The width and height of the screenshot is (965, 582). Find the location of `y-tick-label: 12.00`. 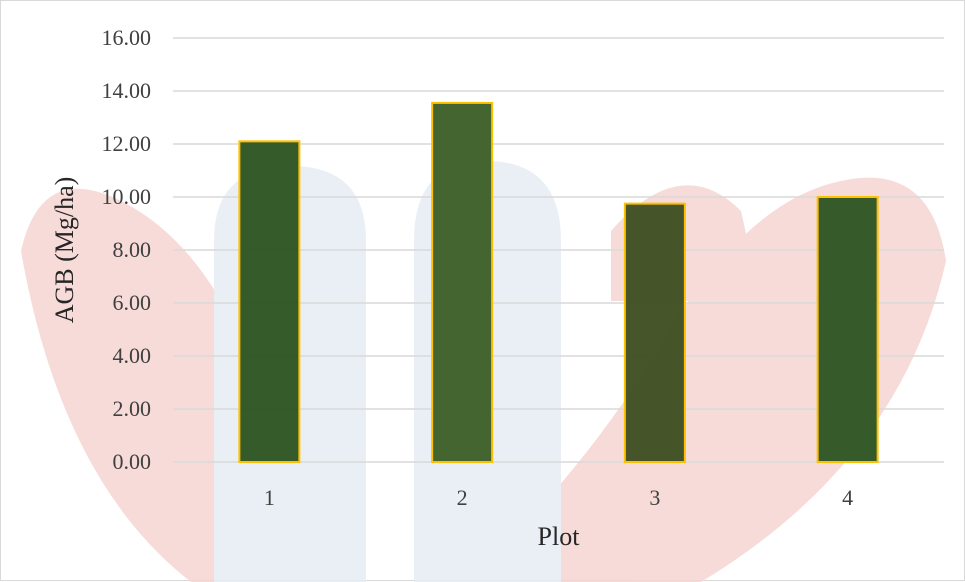

y-tick-label: 12.00 is located at coordinates (127, 143).